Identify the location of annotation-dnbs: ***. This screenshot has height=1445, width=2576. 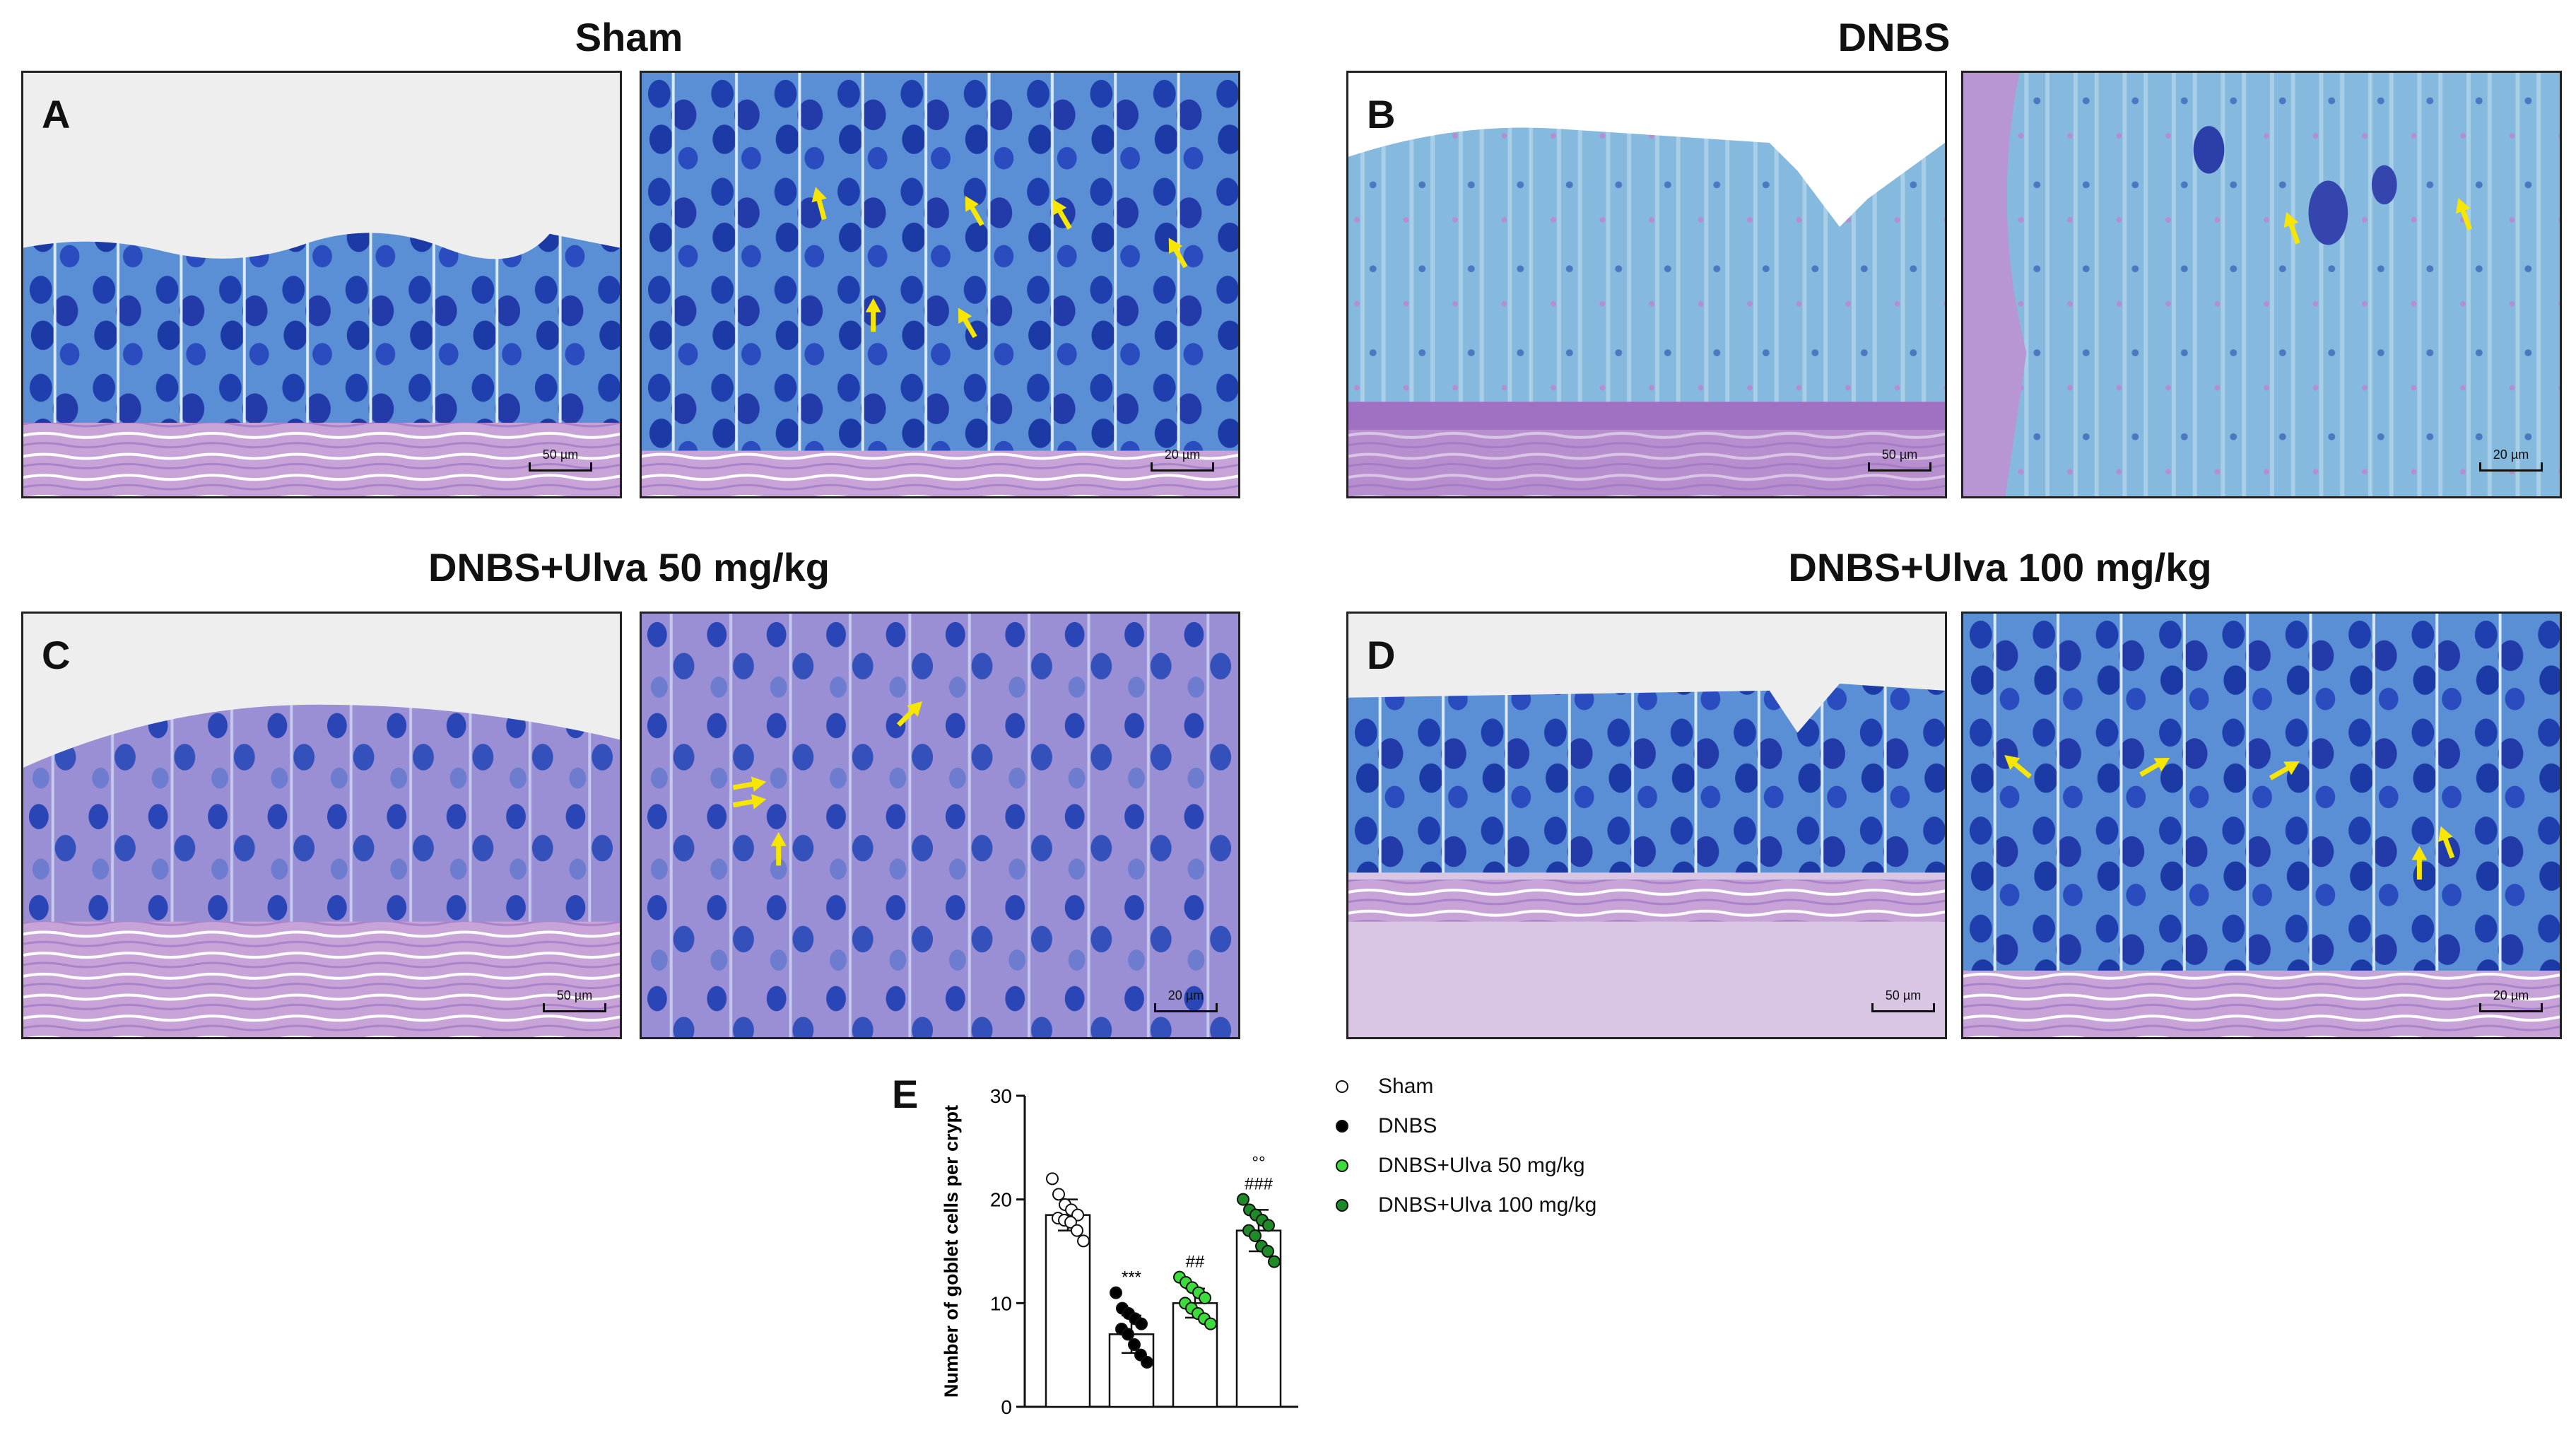
(1131, 1277).